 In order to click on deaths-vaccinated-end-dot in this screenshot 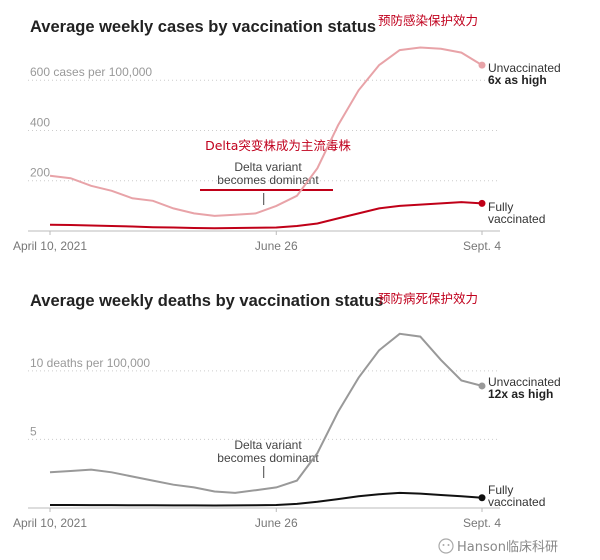, I will do `click(482, 498)`.